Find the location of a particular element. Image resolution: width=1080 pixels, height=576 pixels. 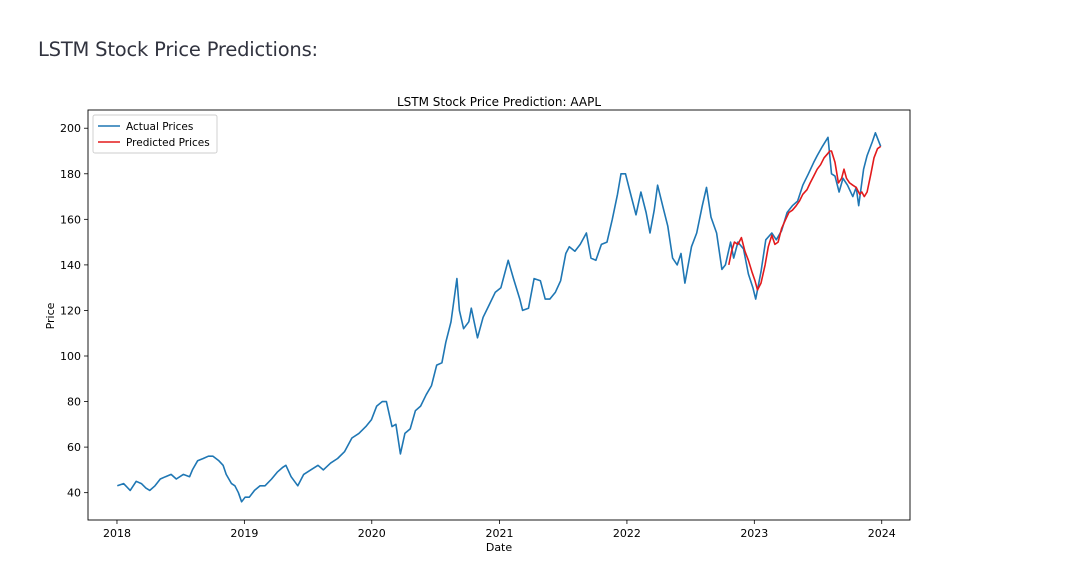

x-axis-label: Date is located at coordinates (499, 547).